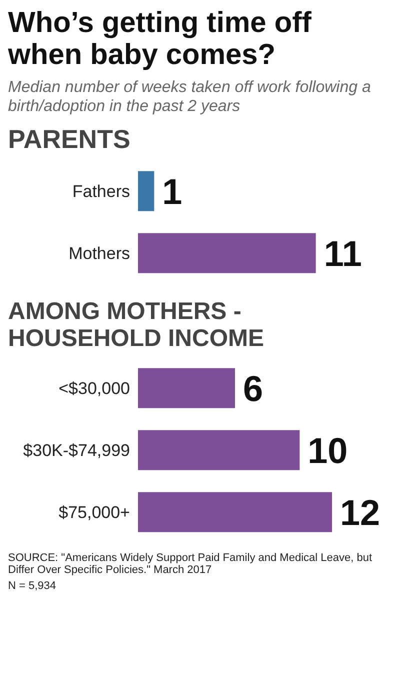 This screenshot has height=680, width=400. I want to click on y-tick-label: <$30,000, so click(94, 388).